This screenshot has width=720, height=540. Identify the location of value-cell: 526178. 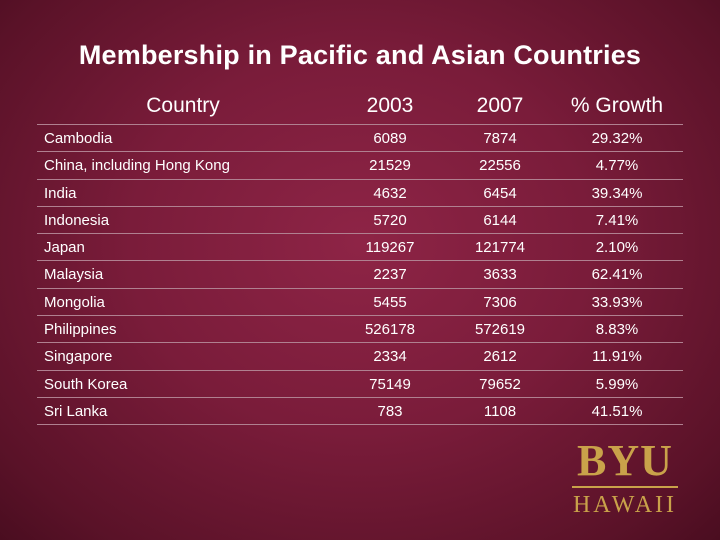
(390, 330).